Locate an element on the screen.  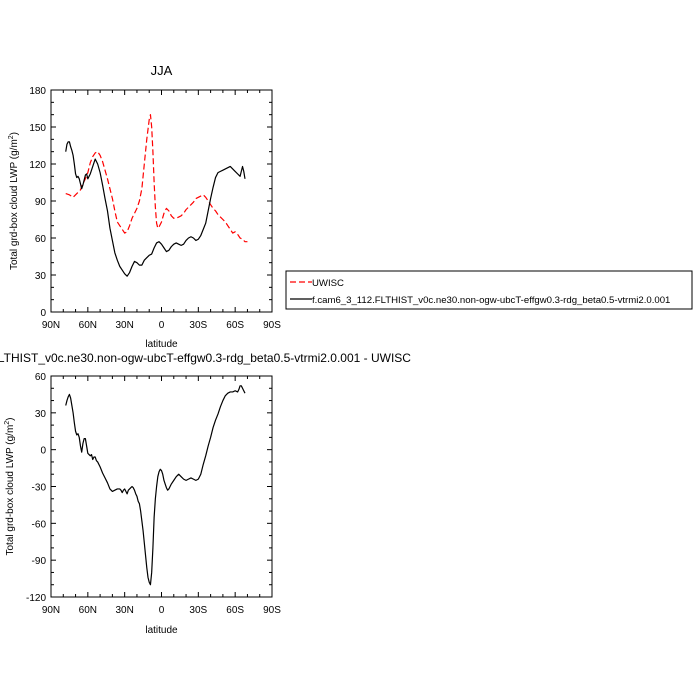
y-tick-label: 150 is located at coordinates (37, 128).